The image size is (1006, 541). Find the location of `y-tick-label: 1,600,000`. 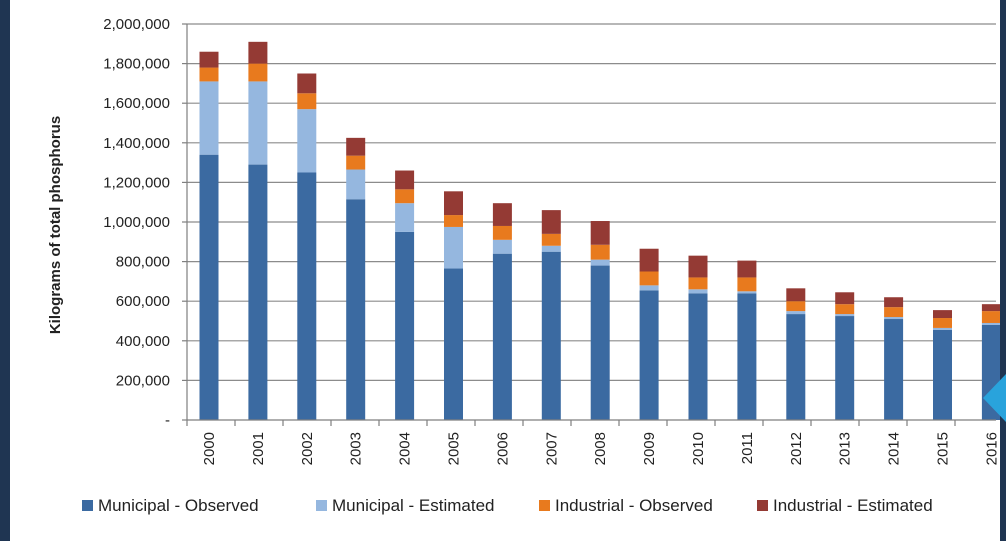

y-tick-label: 1,600,000 is located at coordinates (136, 103).